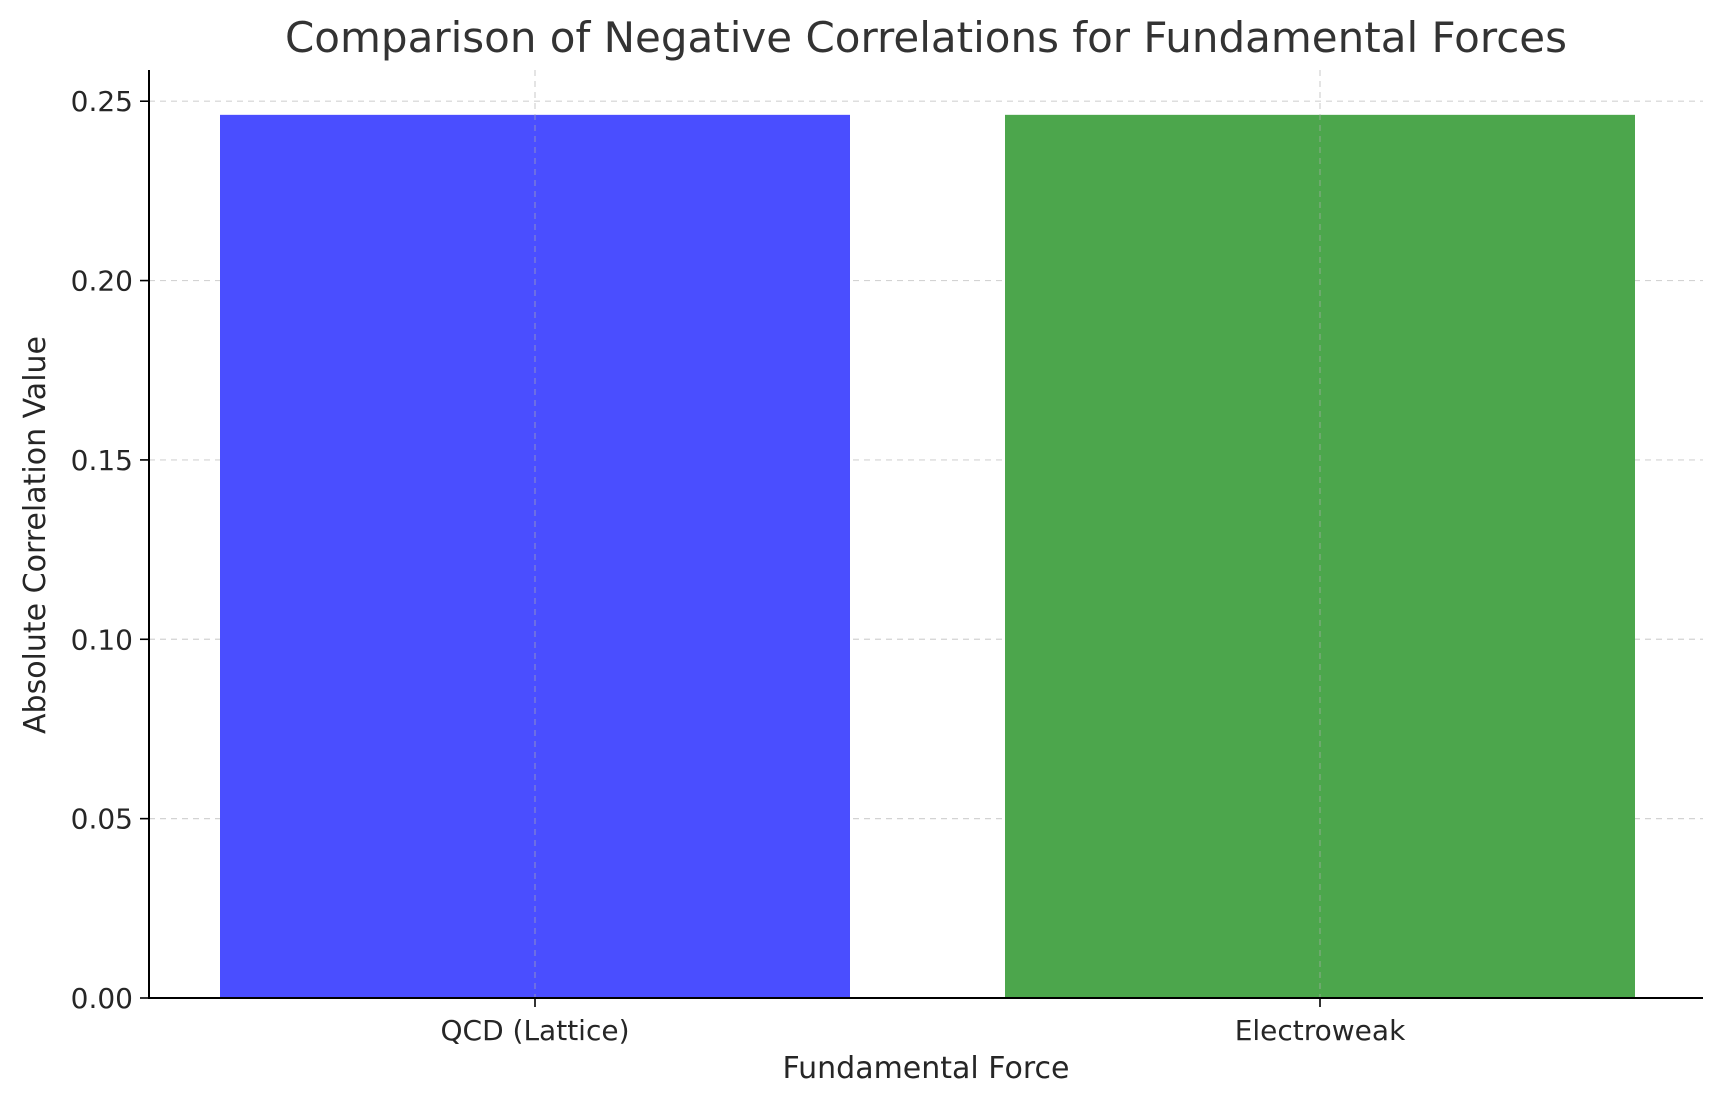  Describe the element at coordinates (534, 1030) in the screenshot. I see `x-tick-label: QCD (Lattice)` at that location.